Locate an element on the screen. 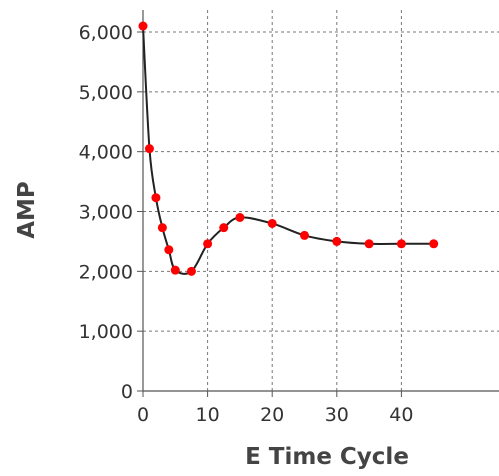 This screenshot has width=499, height=476. y-tick-label: 4,000 is located at coordinates (106, 153).